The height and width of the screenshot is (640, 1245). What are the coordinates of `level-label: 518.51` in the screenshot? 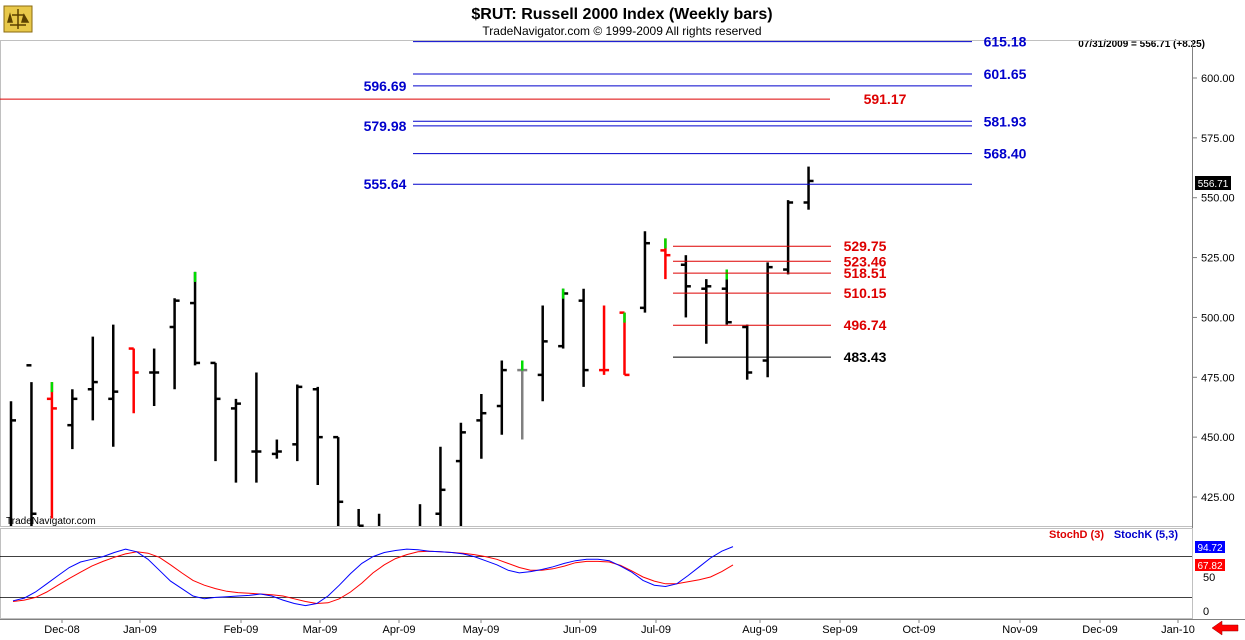 It's located at (865, 273).